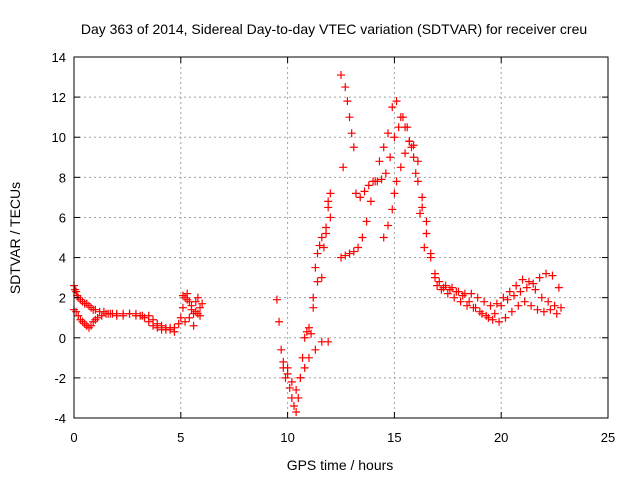  What do you see at coordinates (62, 217) in the screenshot?
I see `y-tick-label: 6` at bounding box center [62, 217].